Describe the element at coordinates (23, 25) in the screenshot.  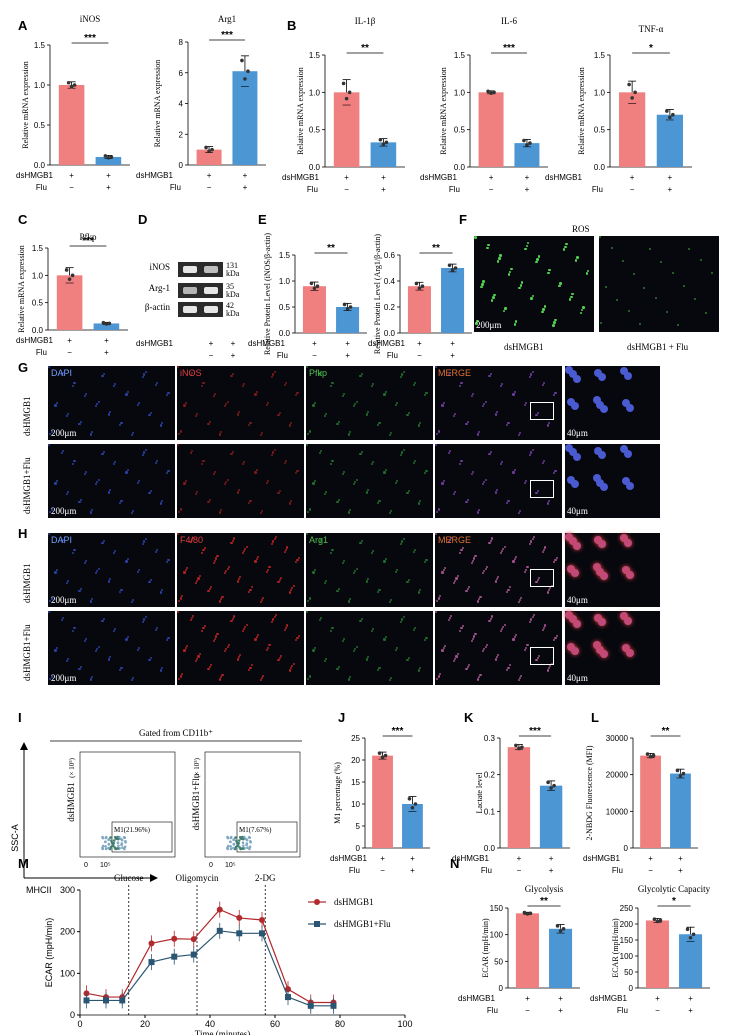
I see `panel-letter-a: A` at that location.